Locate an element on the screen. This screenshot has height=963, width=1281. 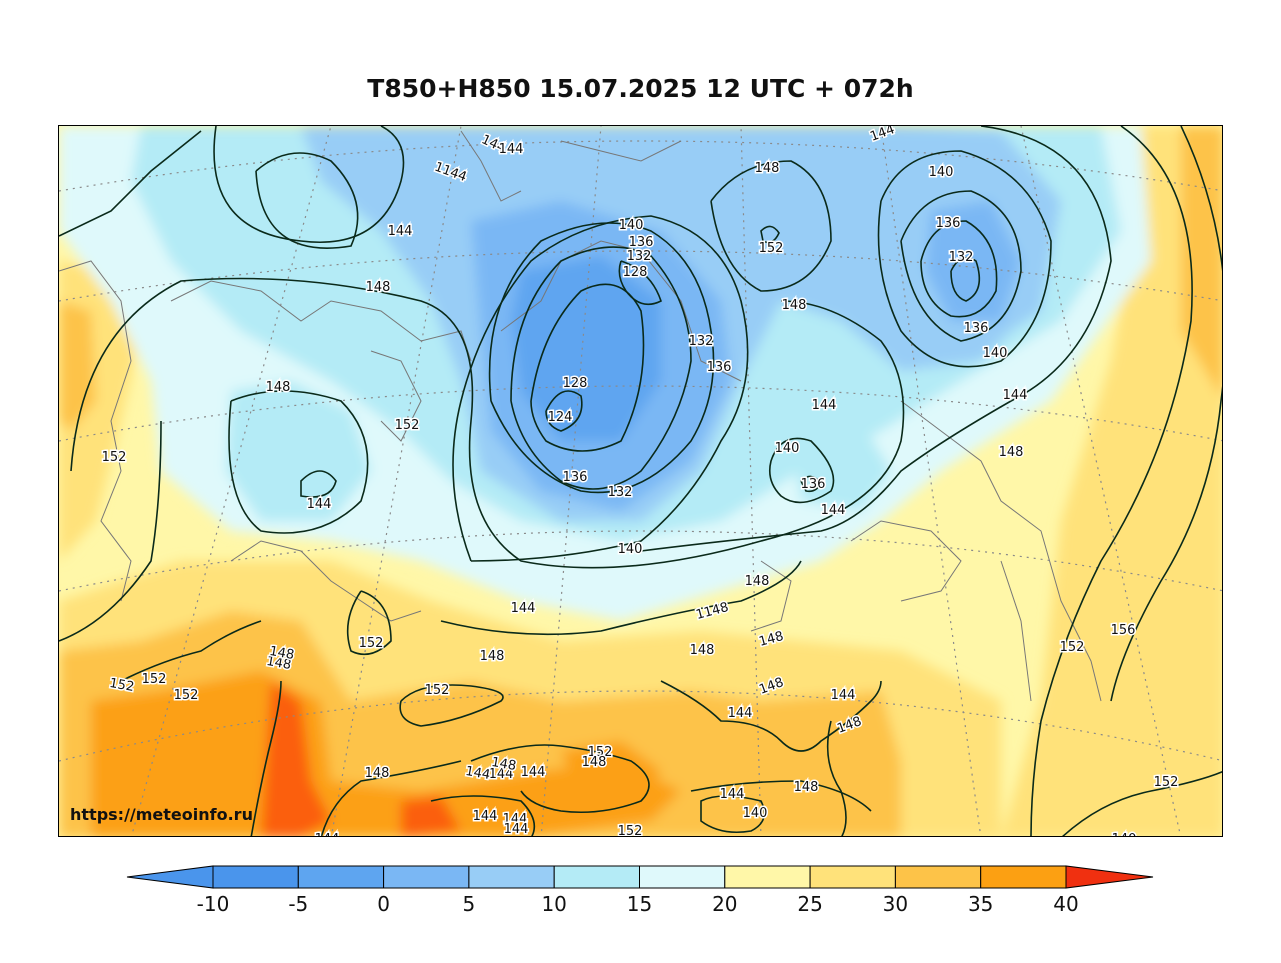
colorbar is located at coordinates (640, 877).